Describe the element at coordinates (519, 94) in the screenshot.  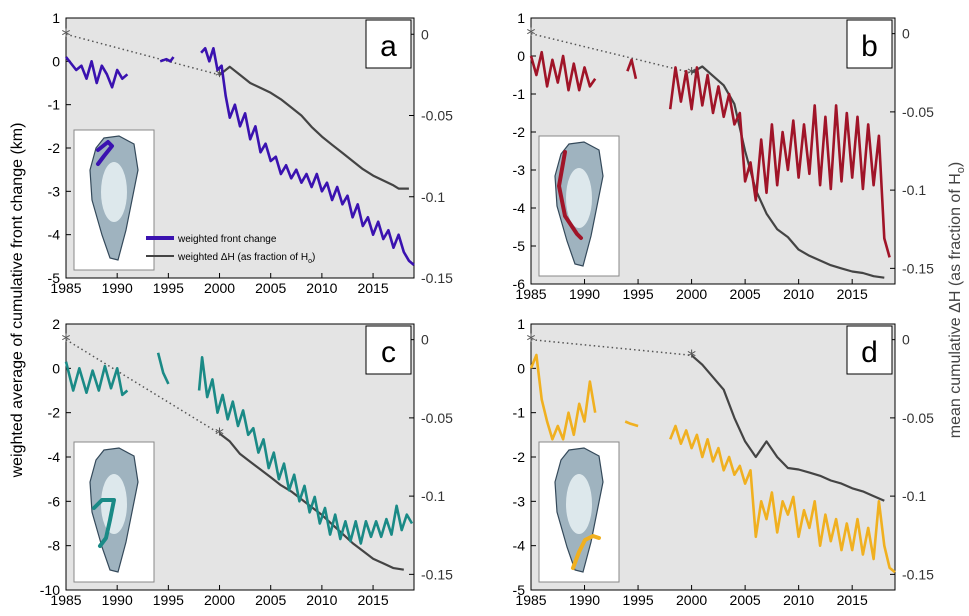
I see `y-tick-label-left: -1` at that location.